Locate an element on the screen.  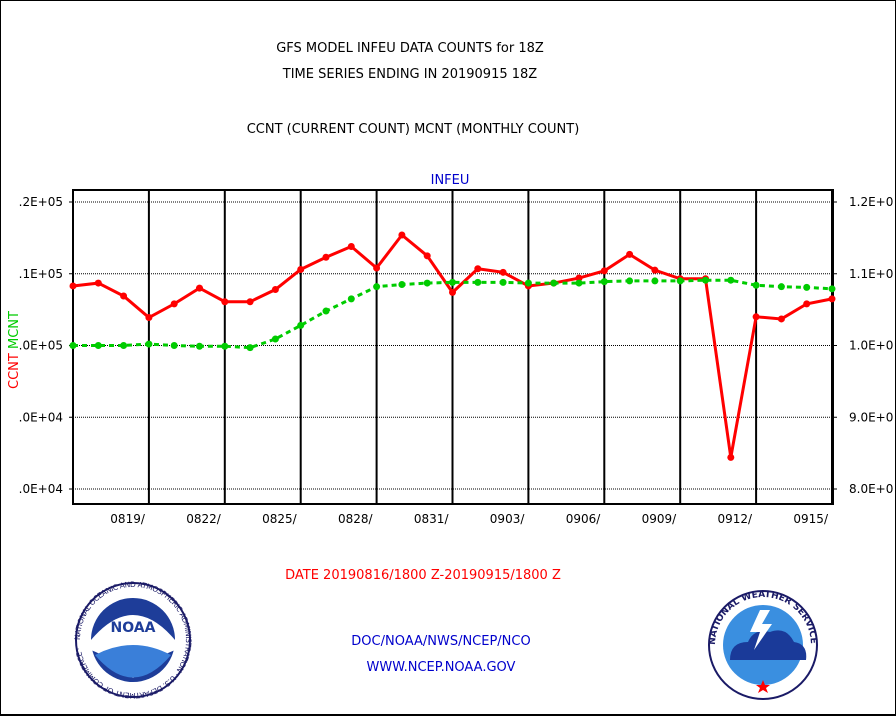
x-tick-label: 0831/ is located at coordinates (432, 519).